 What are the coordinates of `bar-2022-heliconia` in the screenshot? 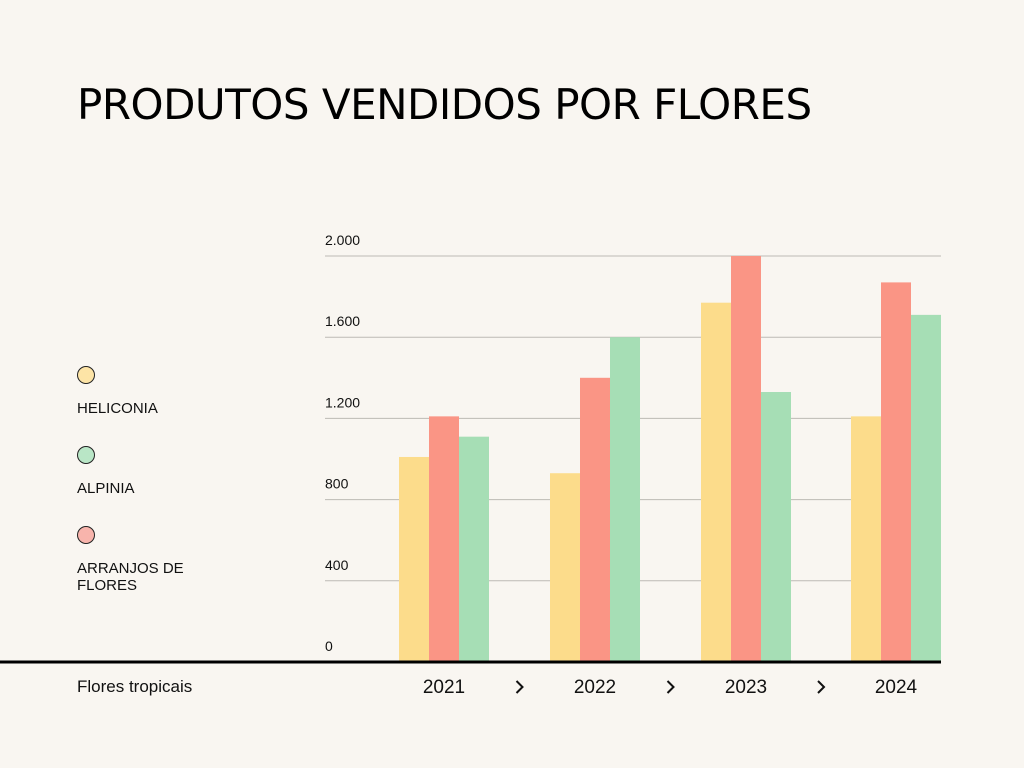 It's located at (565, 567).